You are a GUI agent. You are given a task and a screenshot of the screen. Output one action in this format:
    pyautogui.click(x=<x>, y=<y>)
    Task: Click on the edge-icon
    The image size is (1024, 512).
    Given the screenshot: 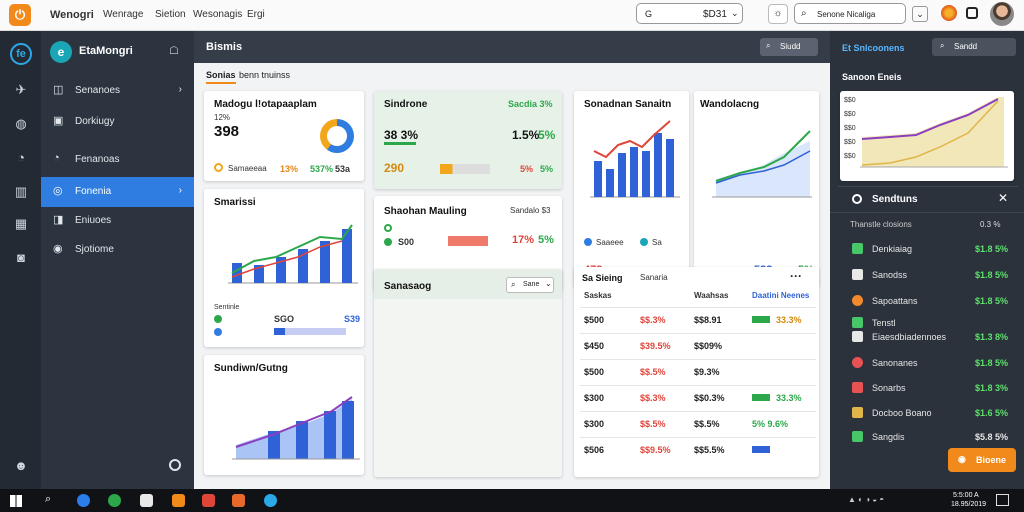 What is the action you would take?
    pyautogui.click(x=83, y=500)
    